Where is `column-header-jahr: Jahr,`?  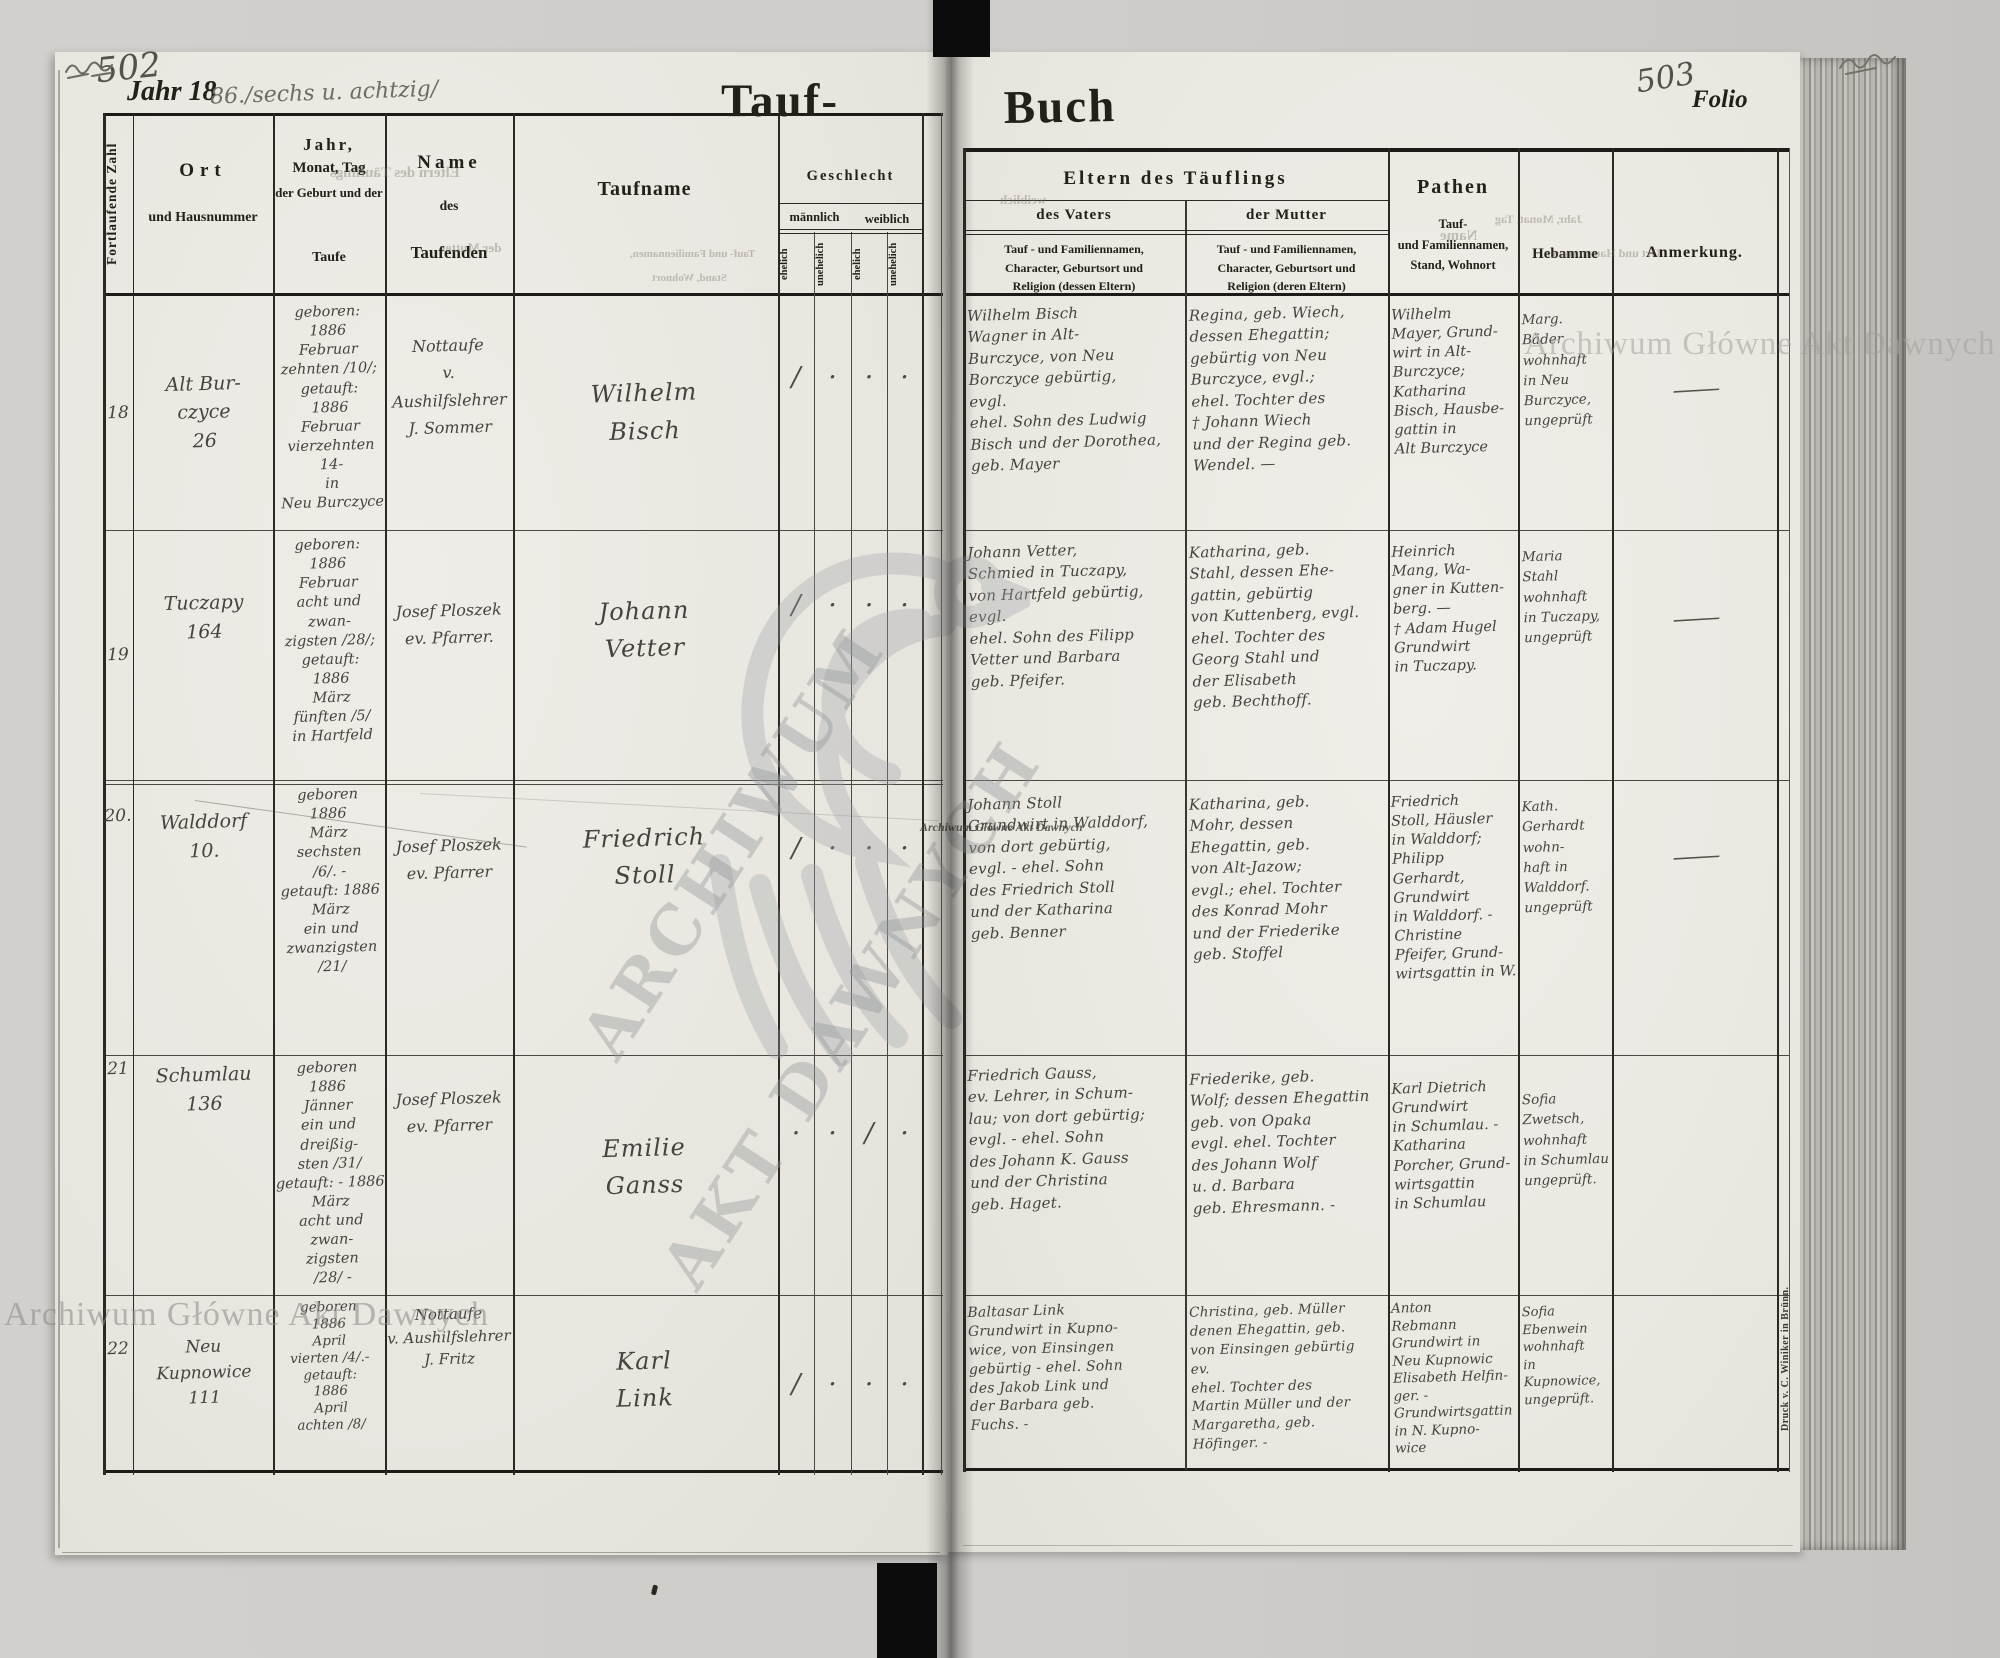 column-header-jahr: Jahr, is located at coordinates (329, 144).